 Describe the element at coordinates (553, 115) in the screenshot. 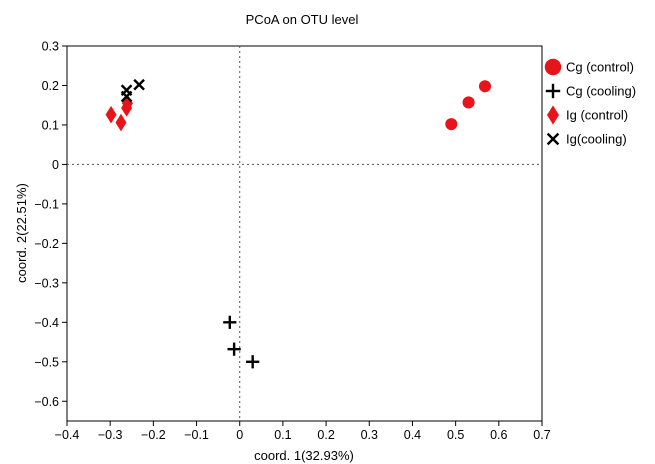

I see `legend-marker-ig-control` at that location.